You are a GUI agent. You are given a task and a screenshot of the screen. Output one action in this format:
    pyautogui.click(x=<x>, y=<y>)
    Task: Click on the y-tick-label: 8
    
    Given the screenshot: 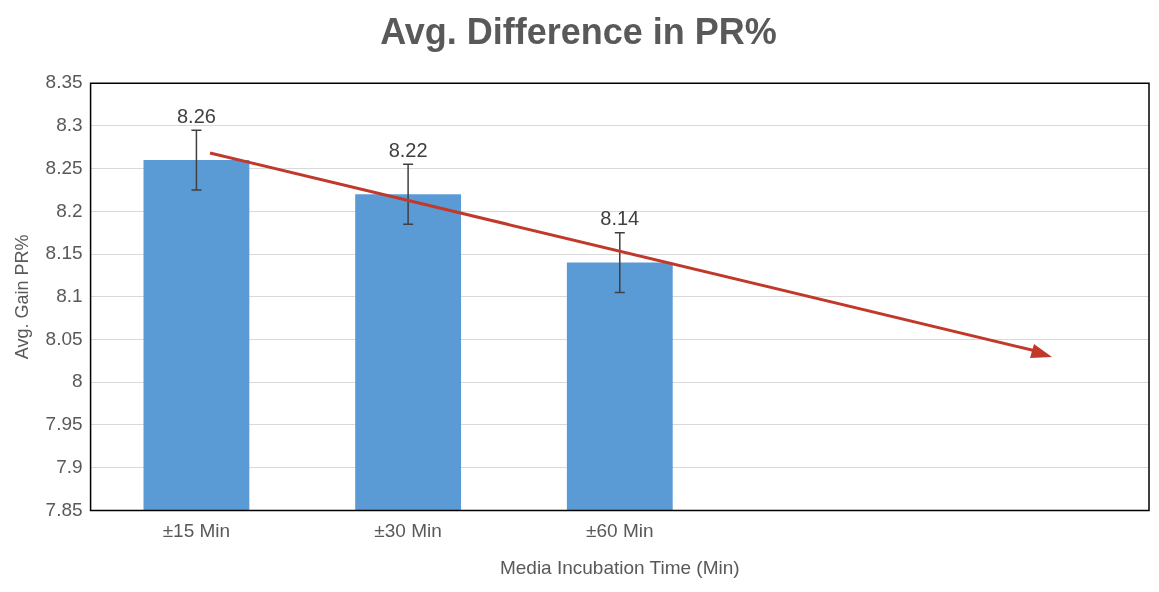 What is the action you would take?
    pyautogui.click(x=77, y=381)
    